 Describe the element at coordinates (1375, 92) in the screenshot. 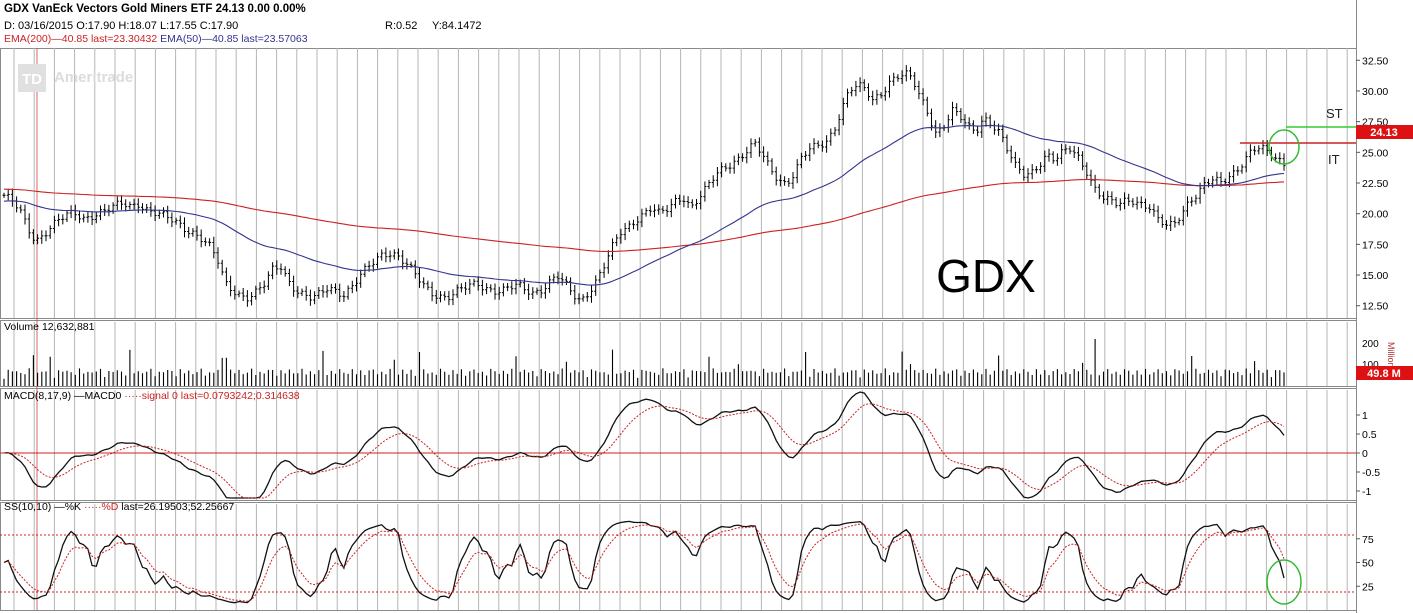

I see `price-tick-1: 30.00` at that location.